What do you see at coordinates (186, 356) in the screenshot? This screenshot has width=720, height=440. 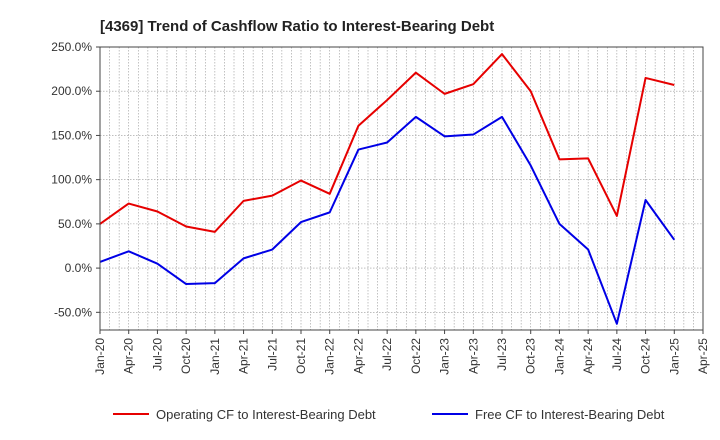 I see `x-tick-label: Oct-20` at bounding box center [186, 356].